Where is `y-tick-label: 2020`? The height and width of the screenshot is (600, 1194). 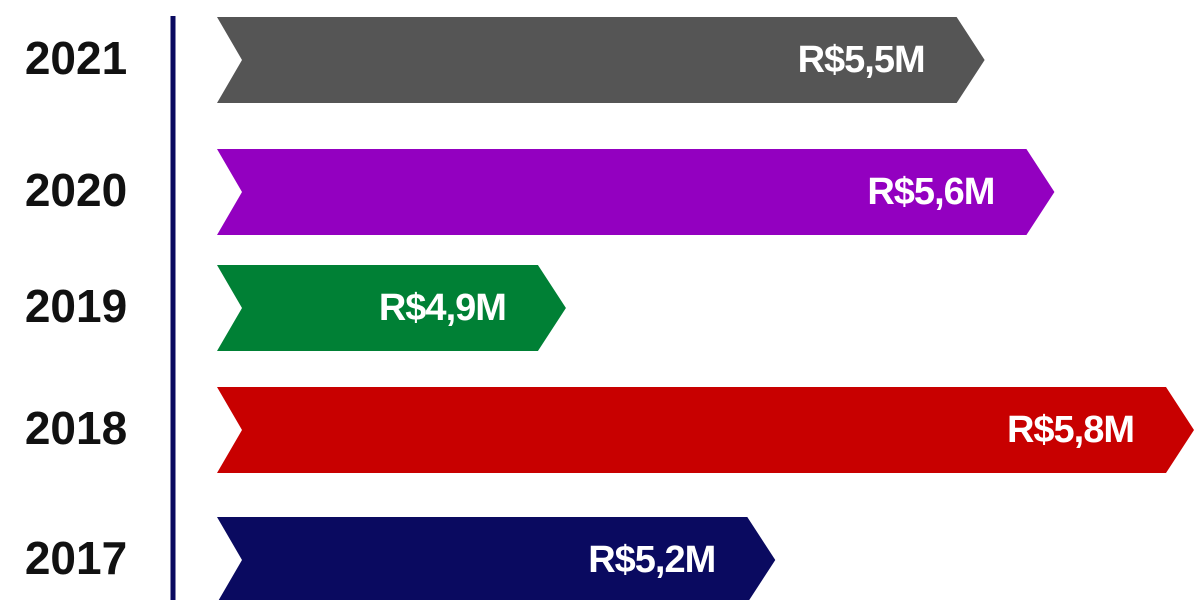
y-tick-label: 2020 is located at coordinates (76, 190).